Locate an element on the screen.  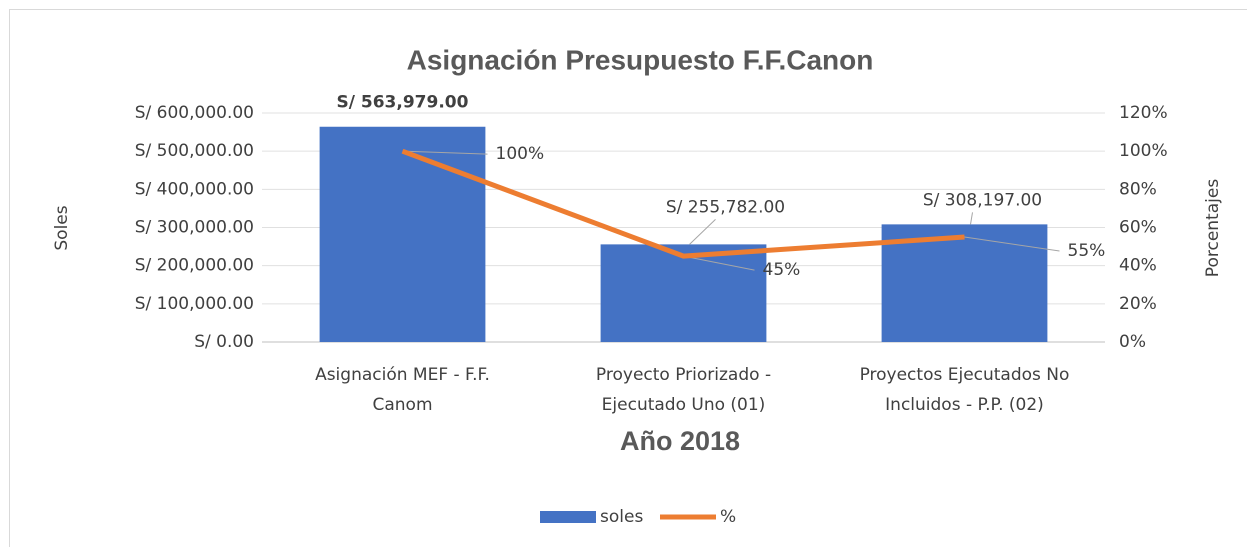
legend-label: % is located at coordinates (728, 517).